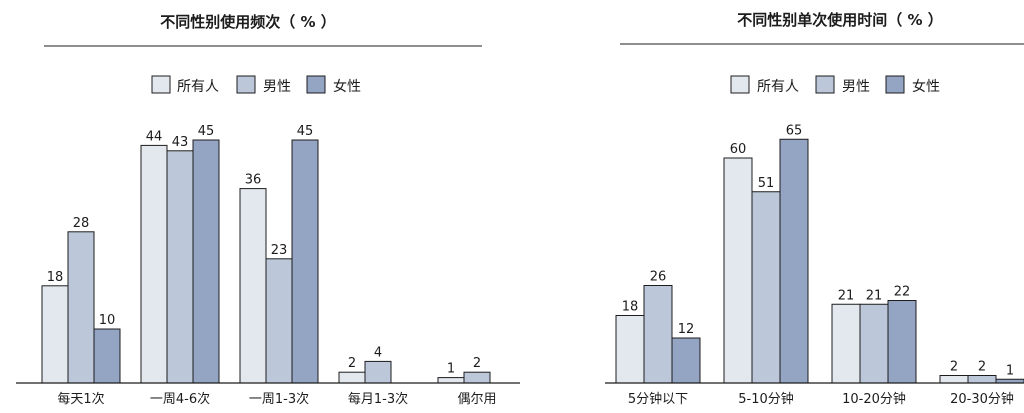 The image size is (1024, 413). Describe the element at coordinates (80, 399) in the screenshot. I see `category-label-1: 每天1次` at that location.